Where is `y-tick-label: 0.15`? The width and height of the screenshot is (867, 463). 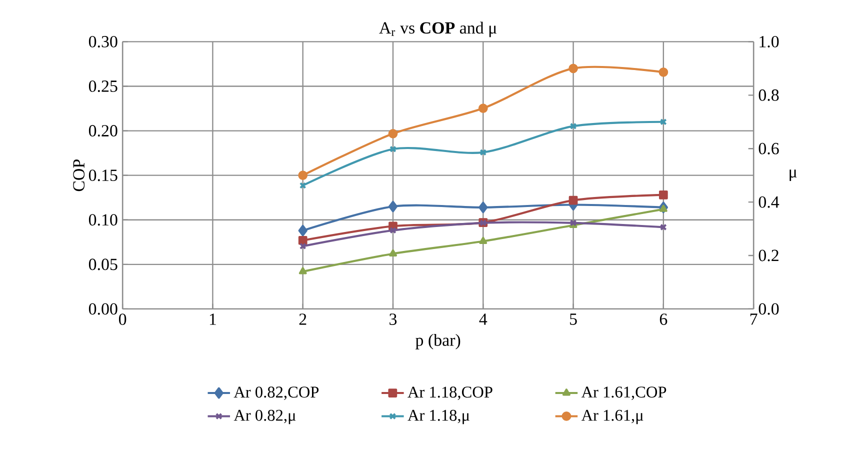 y-tick-label: 0.15 is located at coordinates (103, 176).